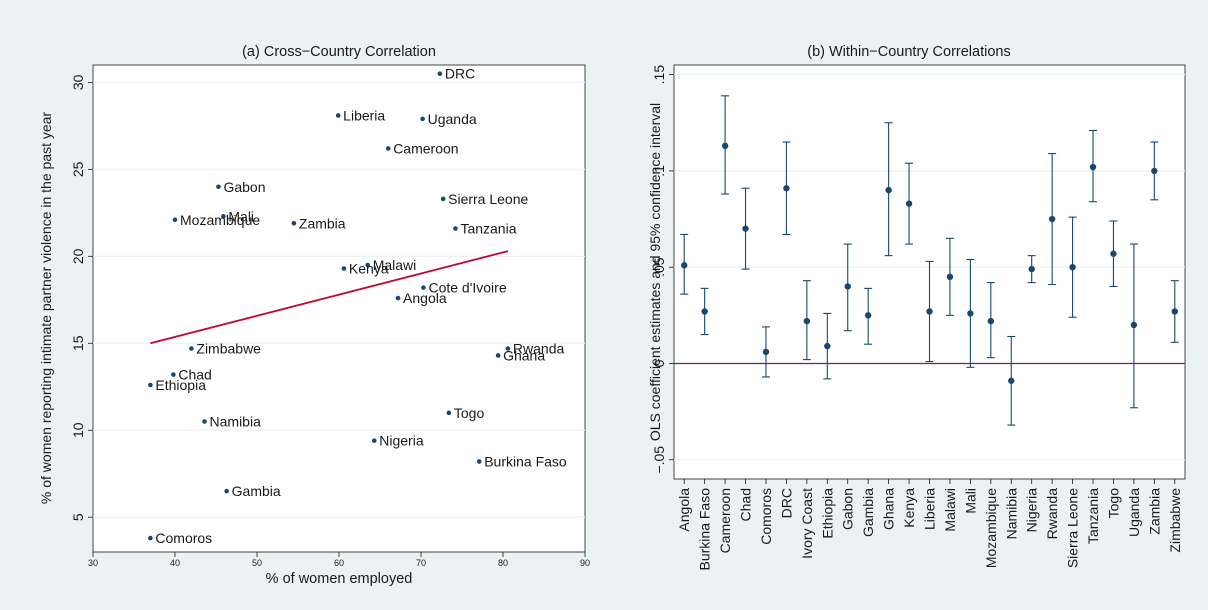 The height and width of the screenshot is (610, 1208). I want to click on x-tick-label: 30, so click(93, 563).